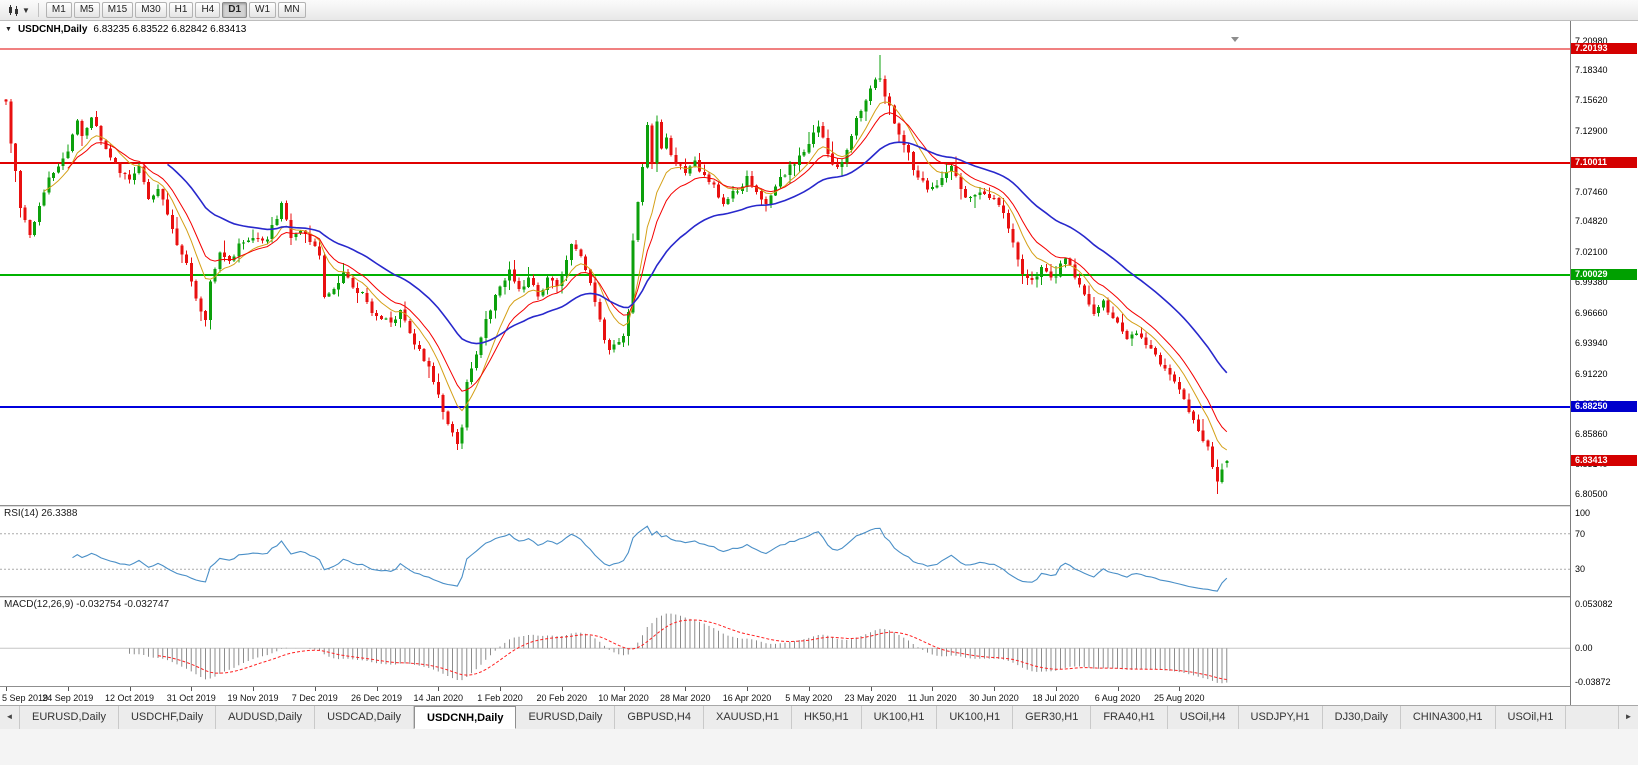  What do you see at coordinates (1604, 48) in the screenshot?
I see `price-badge: 7.20193` at bounding box center [1604, 48].